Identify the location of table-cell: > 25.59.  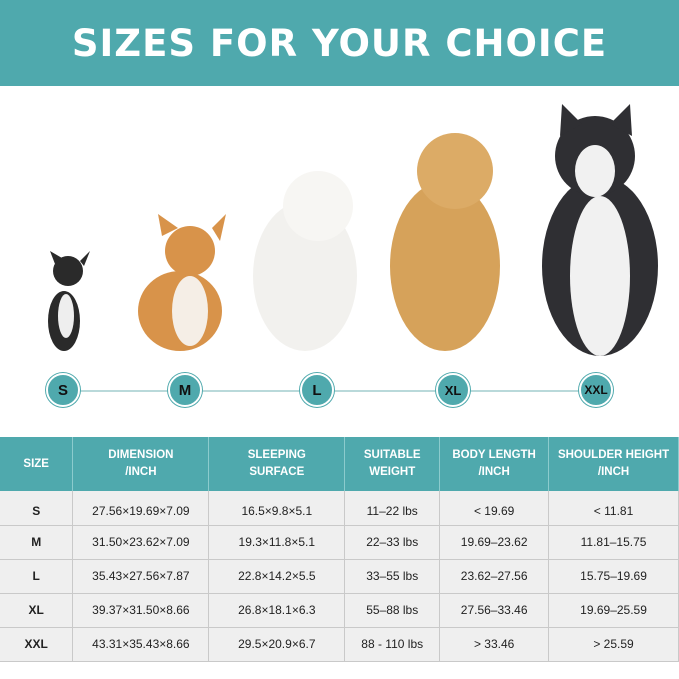
(613, 644).